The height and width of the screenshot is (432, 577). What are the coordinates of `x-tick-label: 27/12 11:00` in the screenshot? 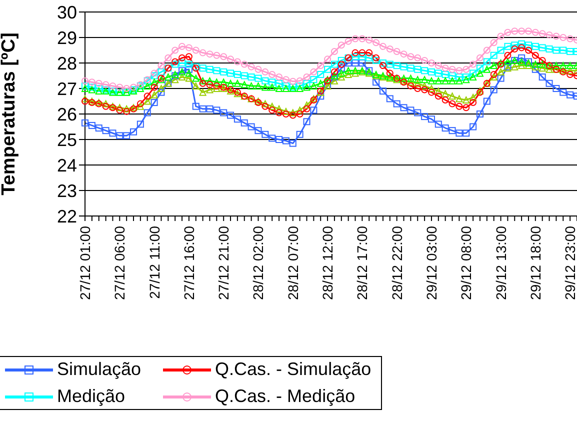 It's located at (154, 262).